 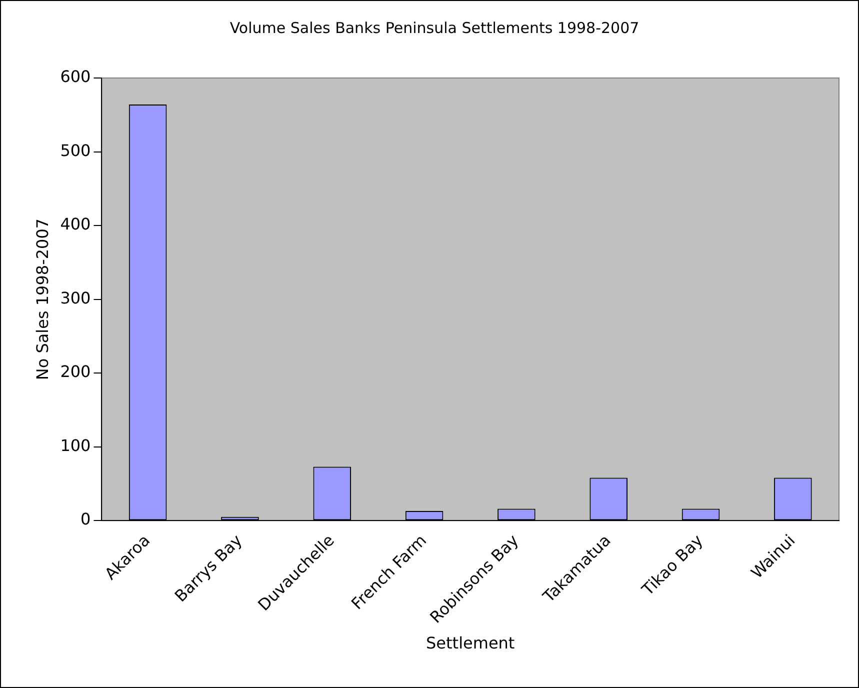 What do you see at coordinates (75, 150) in the screenshot?
I see `y-tick-label: 500` at bounding box center [75, 150].